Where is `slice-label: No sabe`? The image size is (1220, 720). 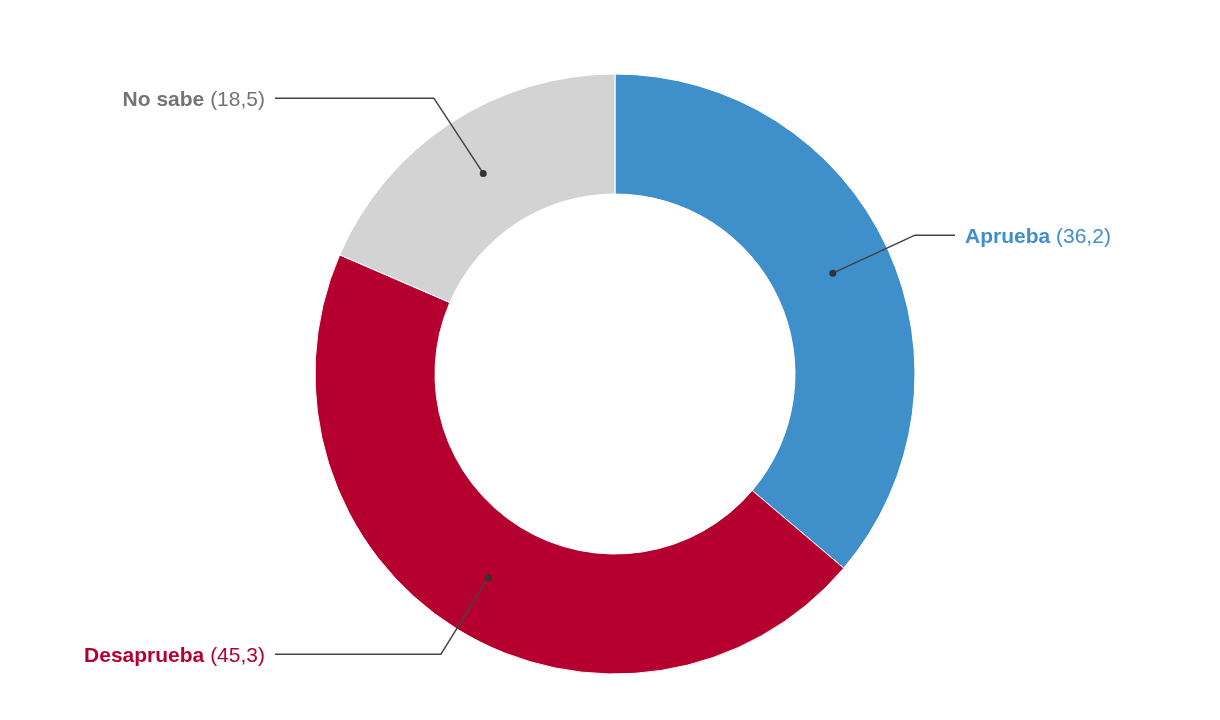
slice-label: No sabe is located at coordinates (163, 98).